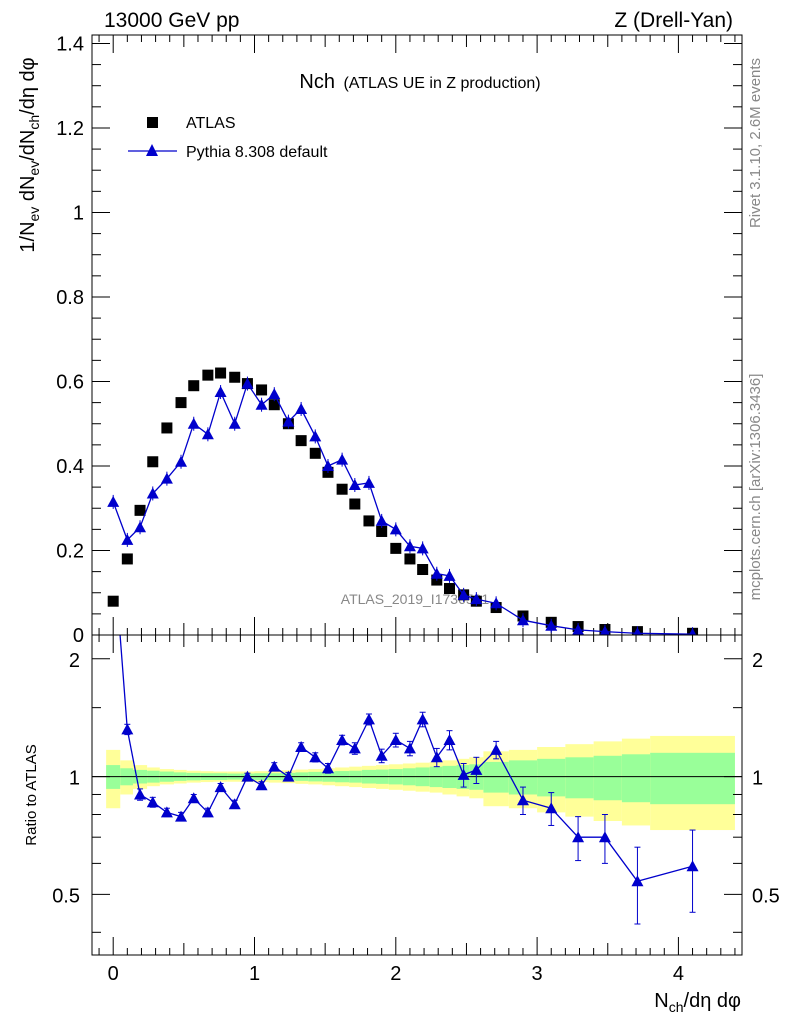 The width and height of the screenshot is (786, 1024). I want to click on ratio-y-tick-label-left: 1, so click(74, 779).